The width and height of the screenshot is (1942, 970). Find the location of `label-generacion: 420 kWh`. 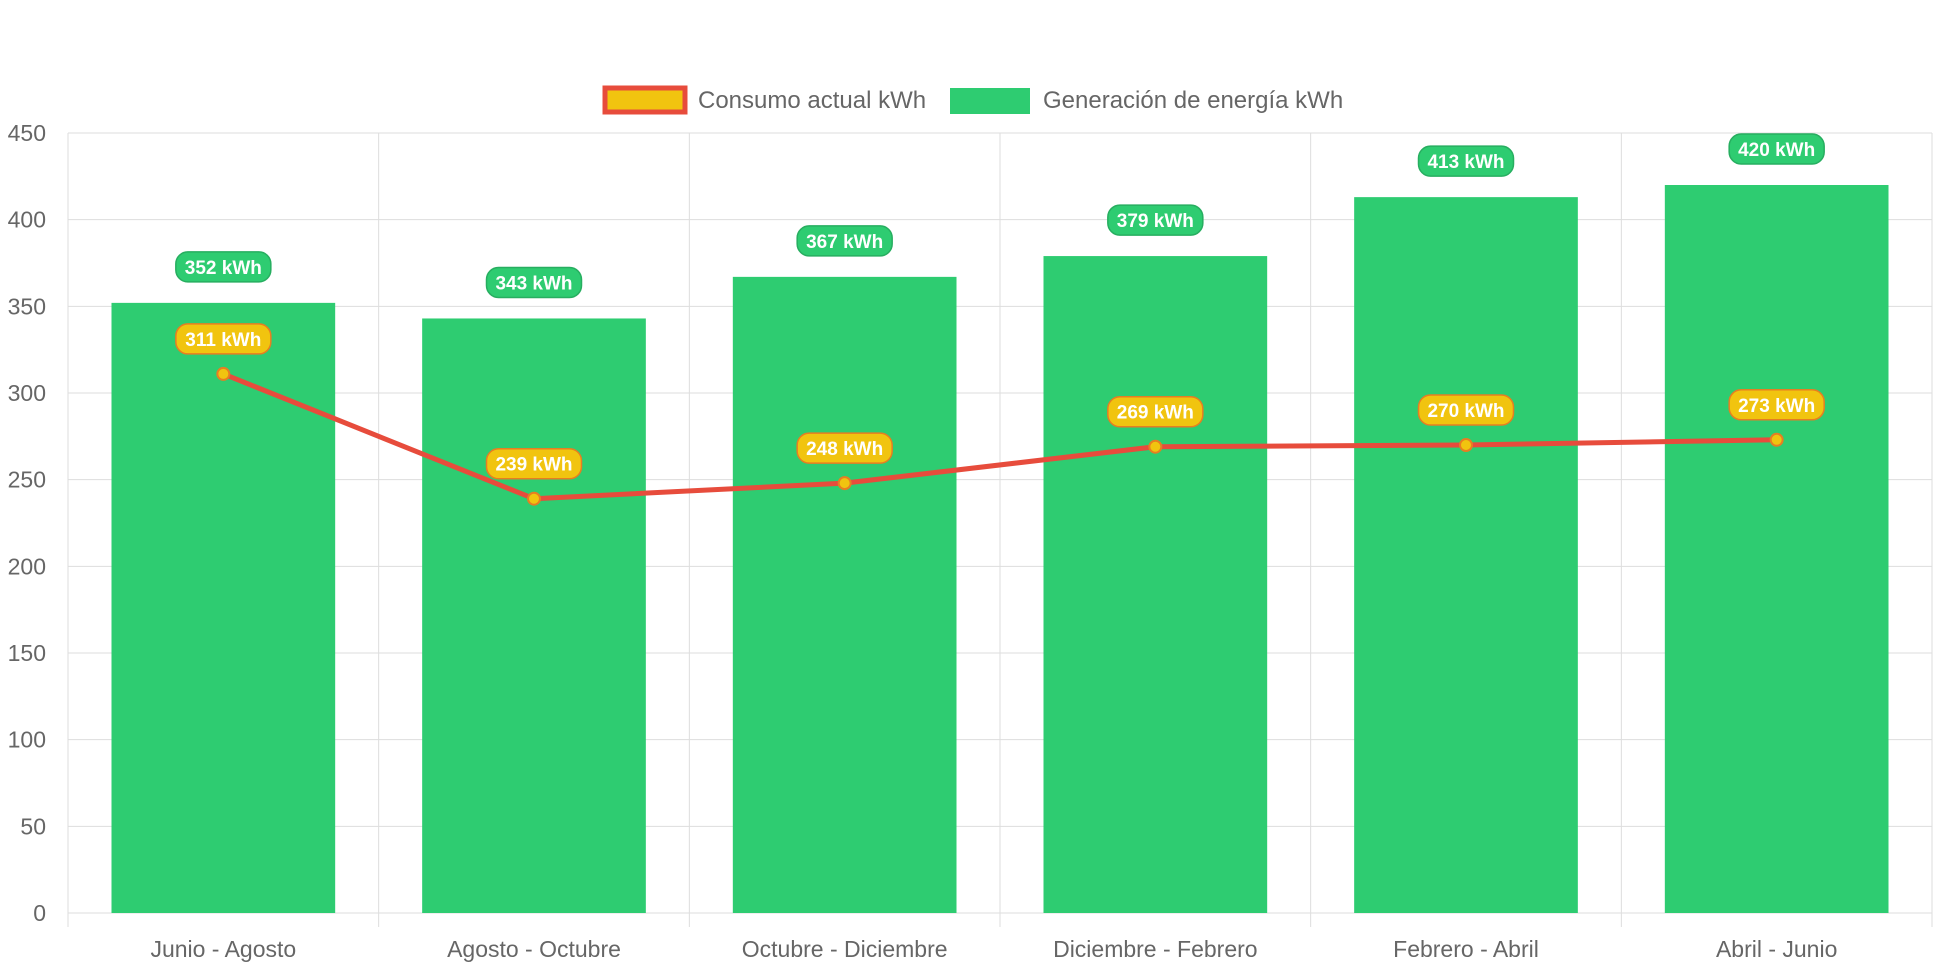

label-generacion: 420 kWh is located at coordinates (1776, 149).